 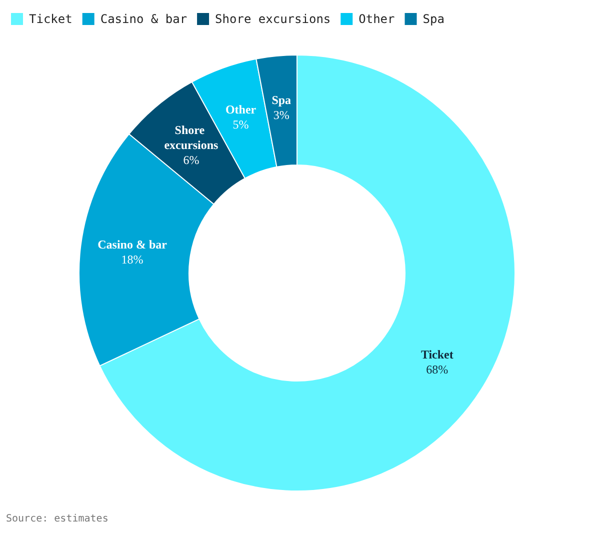 I want to click on source-note: Source: estimates, so click(x=57, y=519).